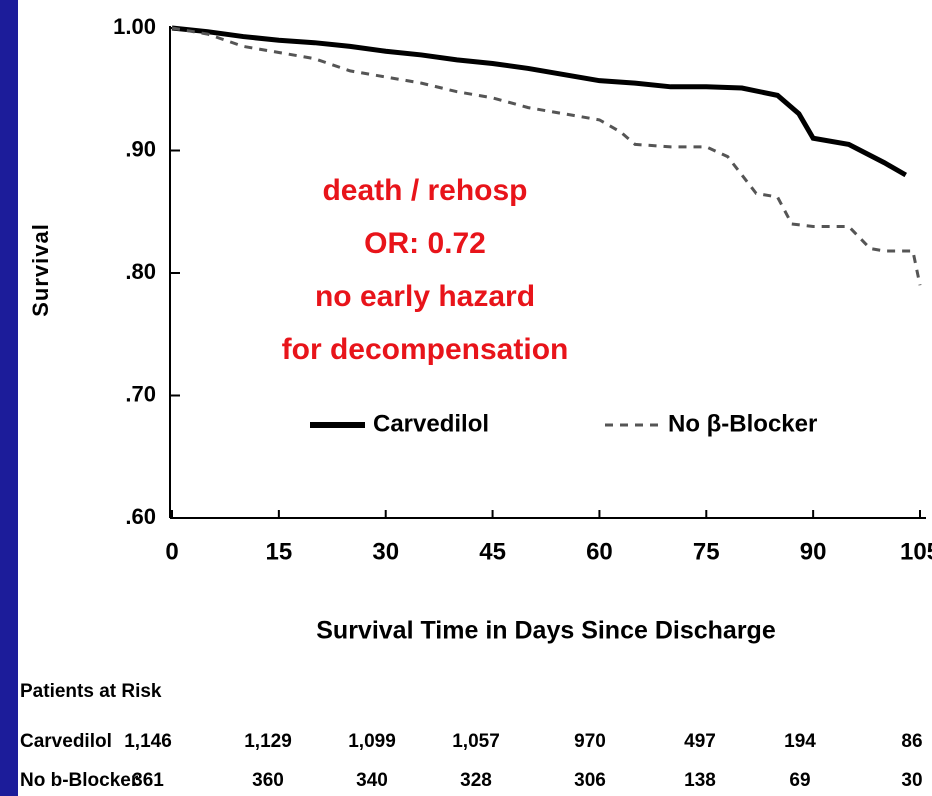 The height and width of the screenshot is (796, 932). What do you see at coordinates (140, 516) in the screenshot?
I see `y-tick-label: .60` at bounding box center [140, 516].